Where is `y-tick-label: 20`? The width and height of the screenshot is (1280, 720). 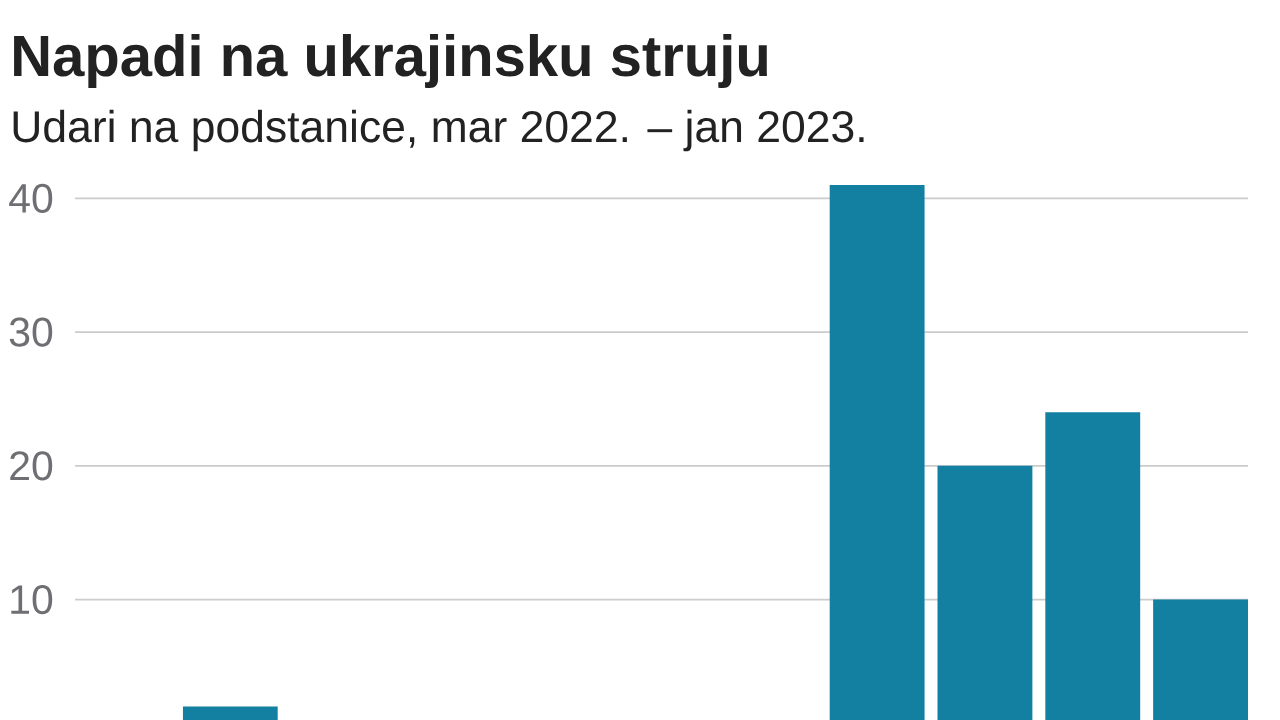 y-tick-label: 20 is located at coordinates (31, 466).